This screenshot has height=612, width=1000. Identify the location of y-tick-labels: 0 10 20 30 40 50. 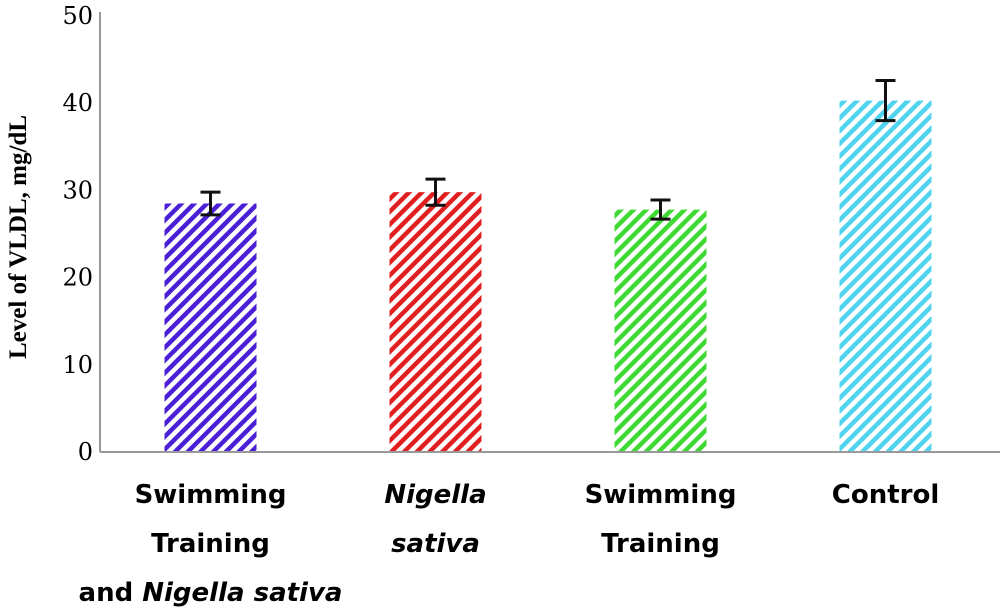
(77, 234).